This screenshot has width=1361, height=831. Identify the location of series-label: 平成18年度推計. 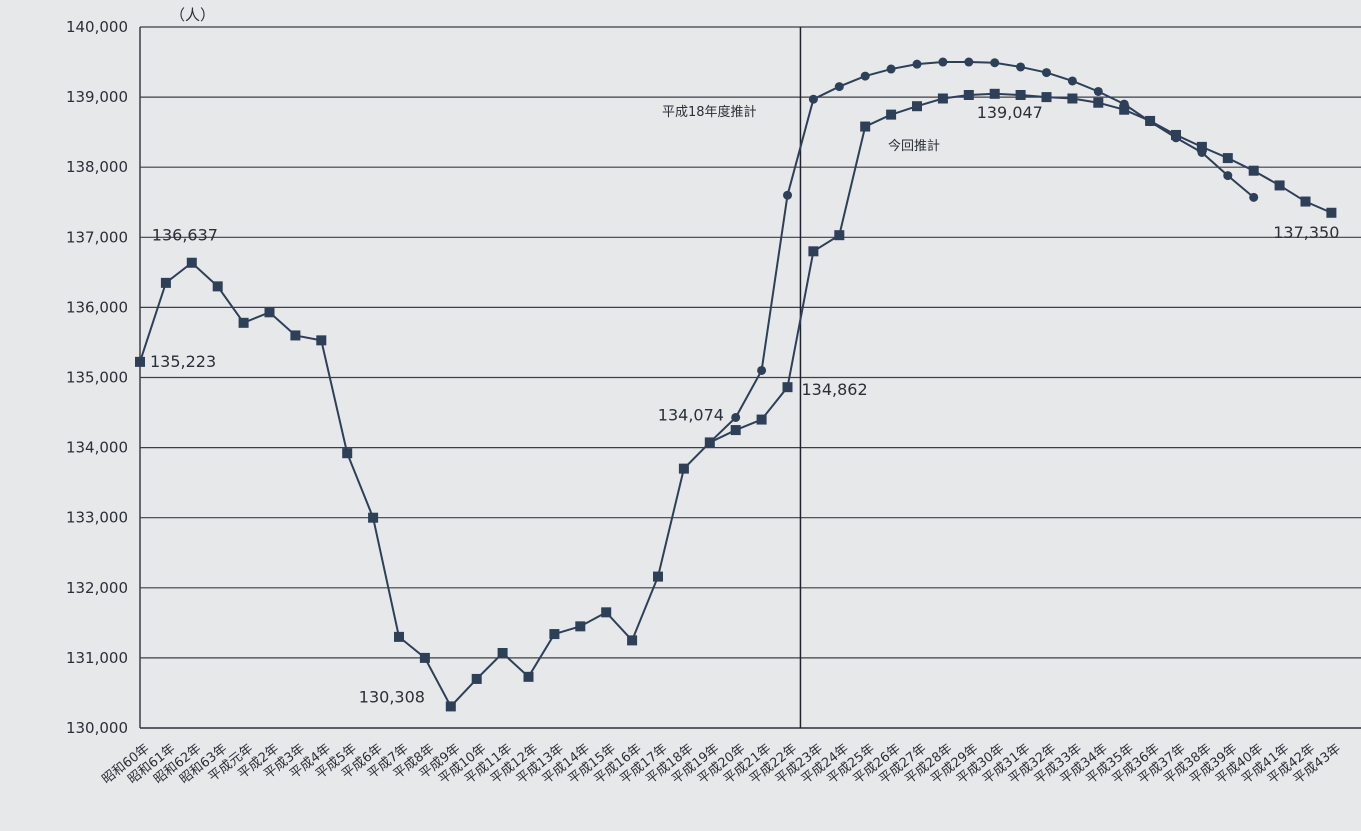
(709, 112).